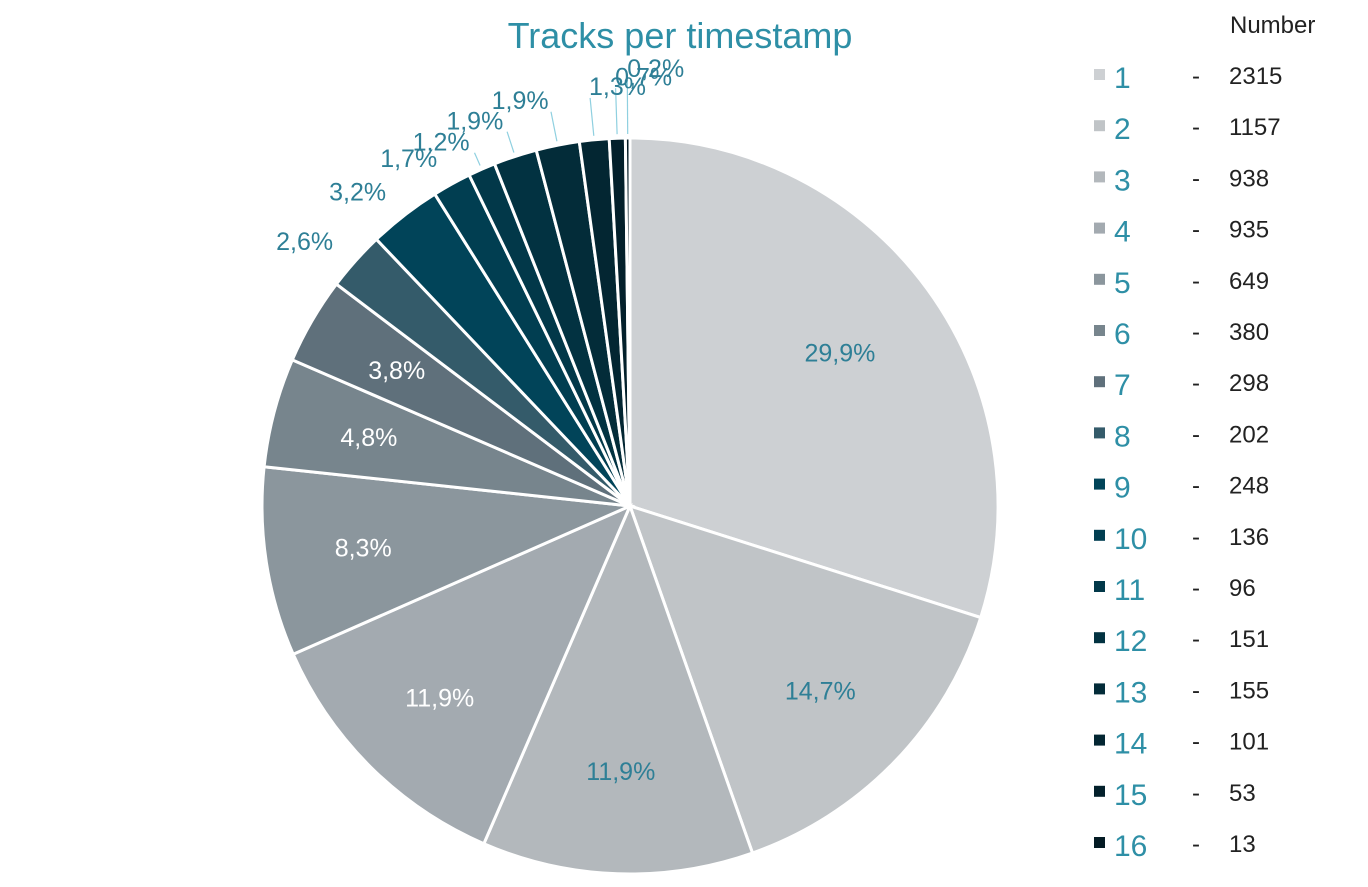 The height and width of the screenshot is (887, 1368). What do you see at coordinates (439, 699) in the screenshot?
I see `slice-label-4: 11,9%` at bounding box center [439, 699].